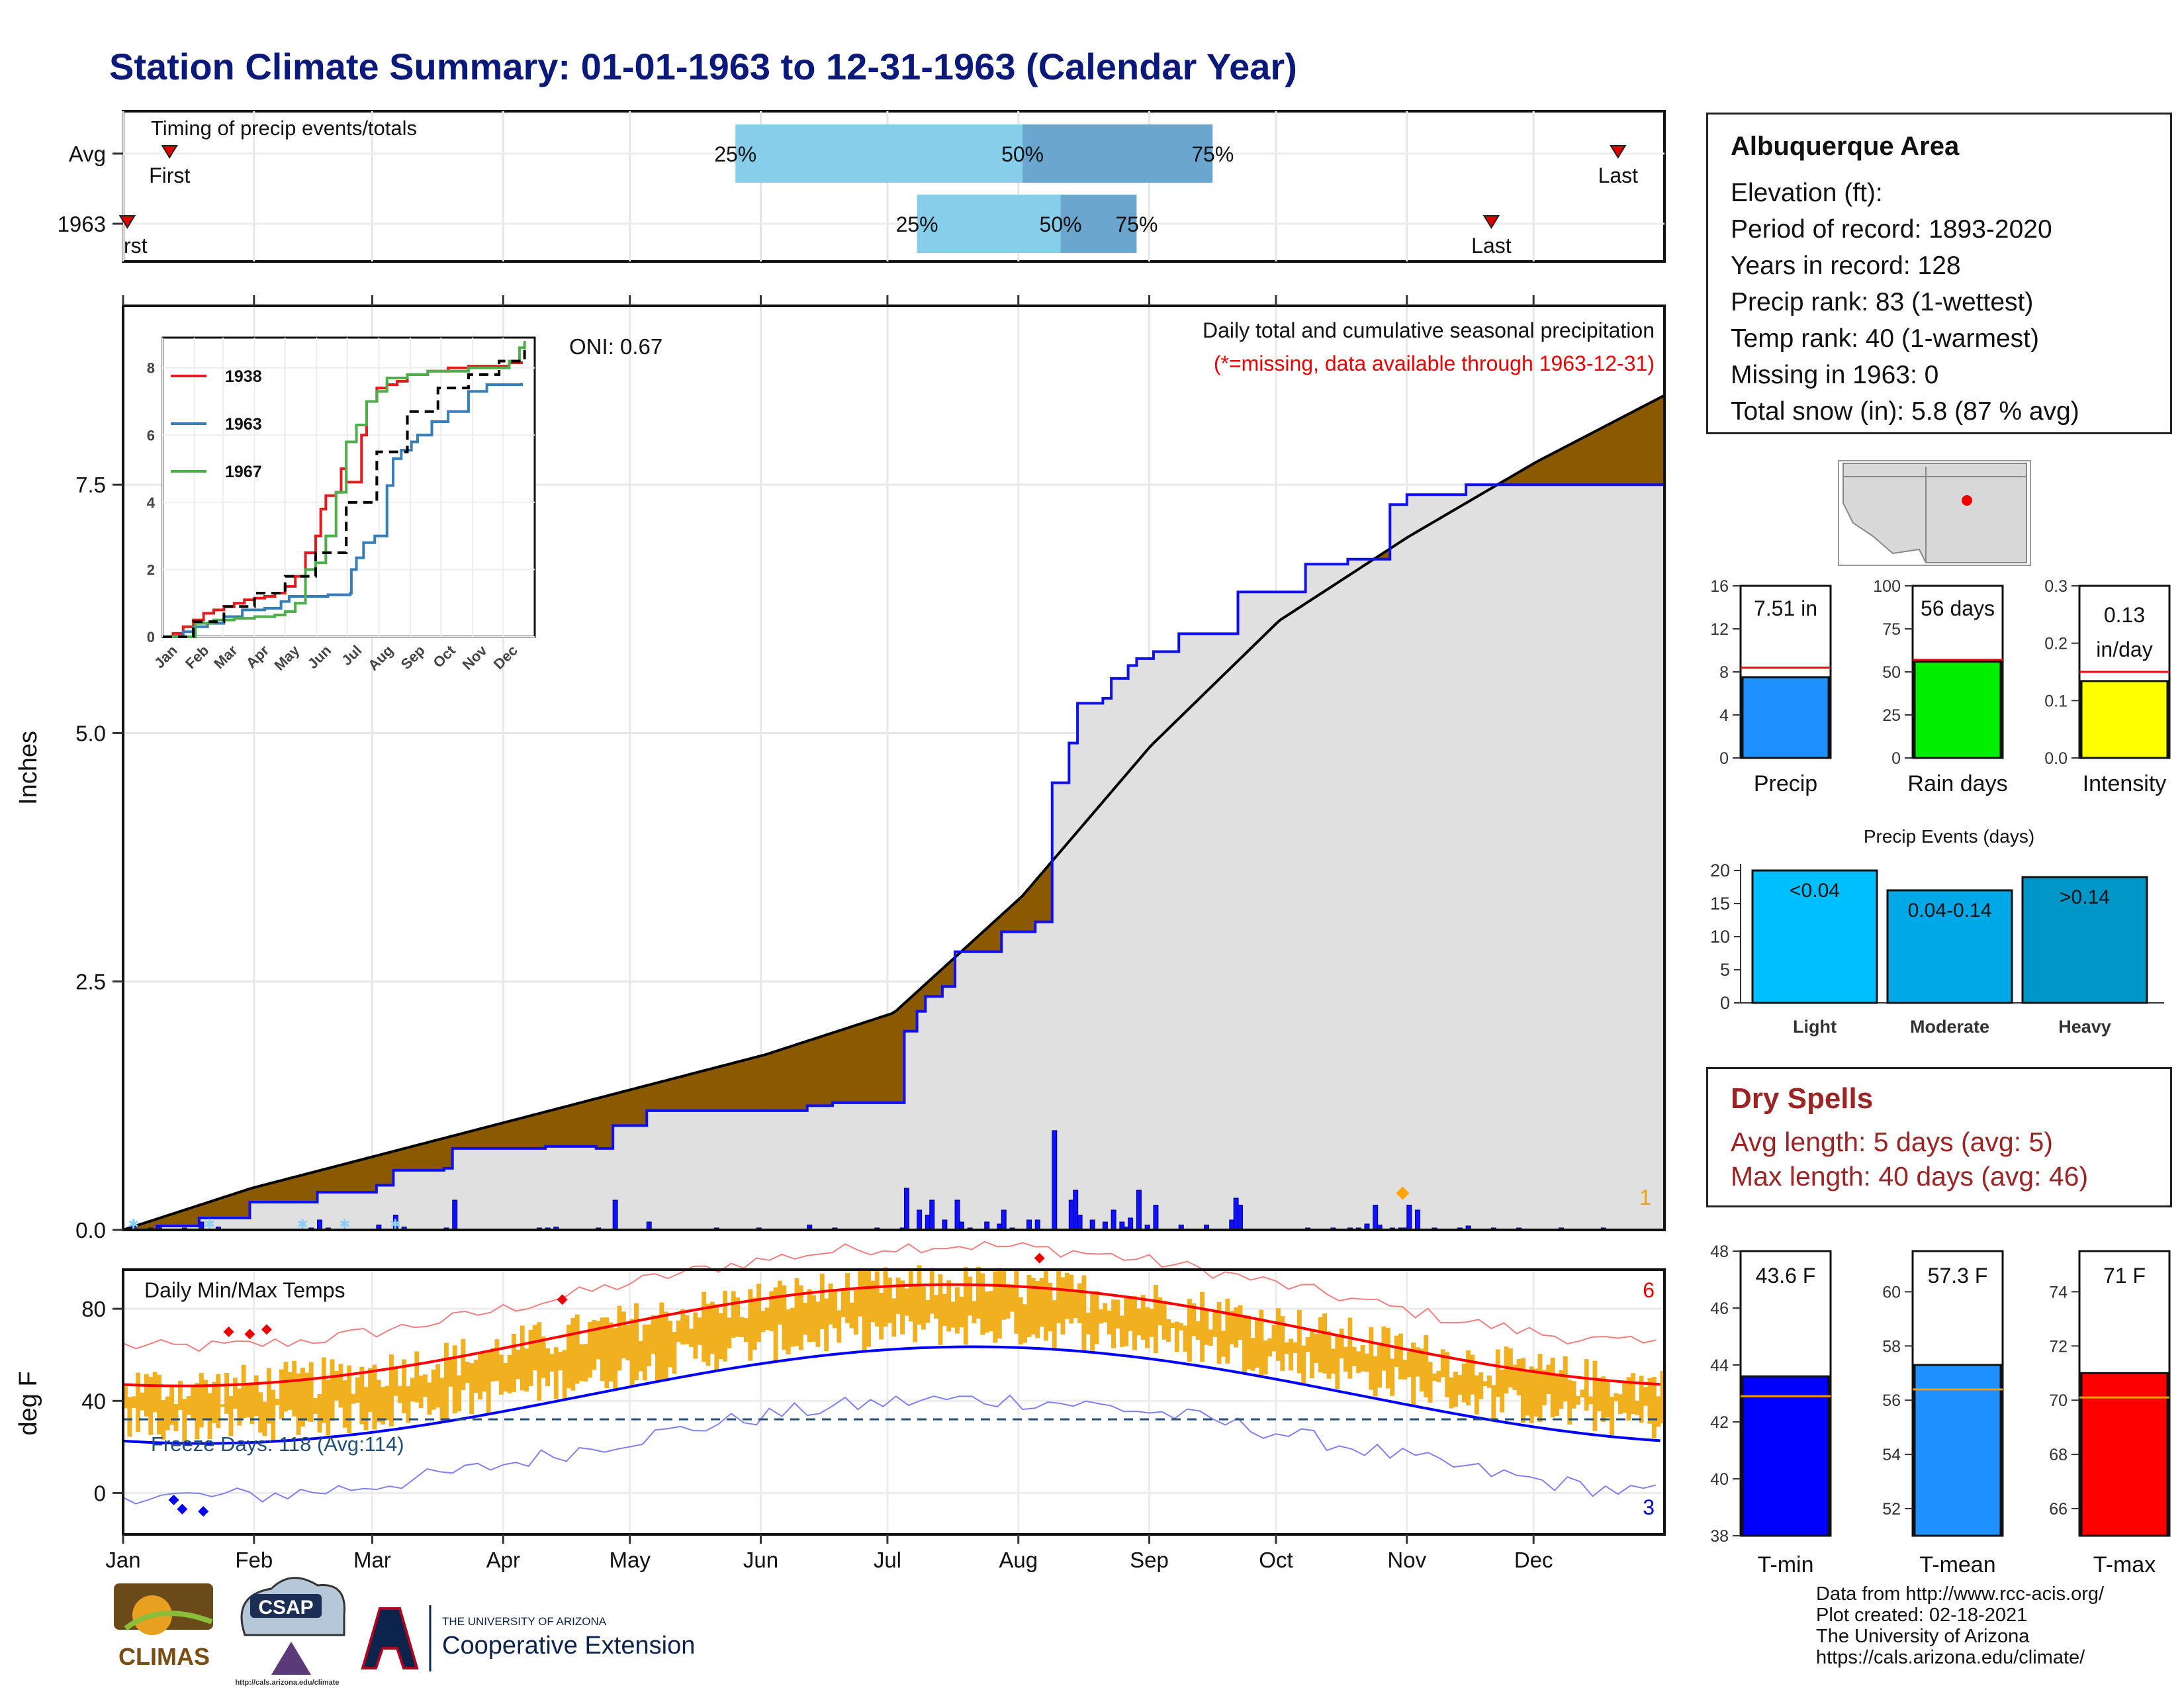  Describe the element at coordinates (524, 1621) in the screenshot. I see `ua-name-small: THE UNIVERSITY OF ARIZONA` at that location.